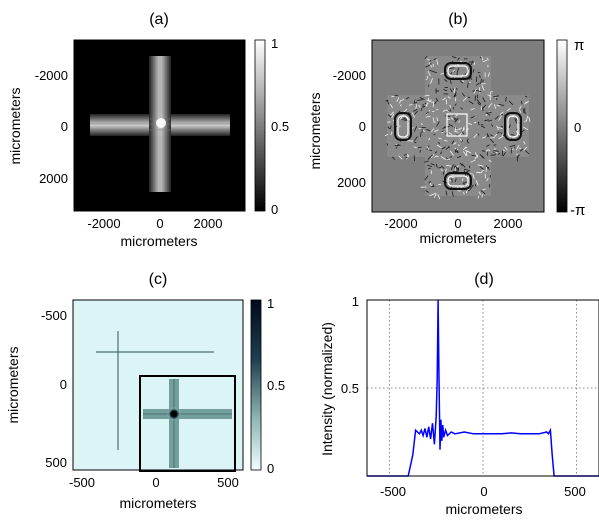  Describe the element at coordinates (159, 223) in the screenshot. I see `panel-a-xtick-1: 0` at that location.